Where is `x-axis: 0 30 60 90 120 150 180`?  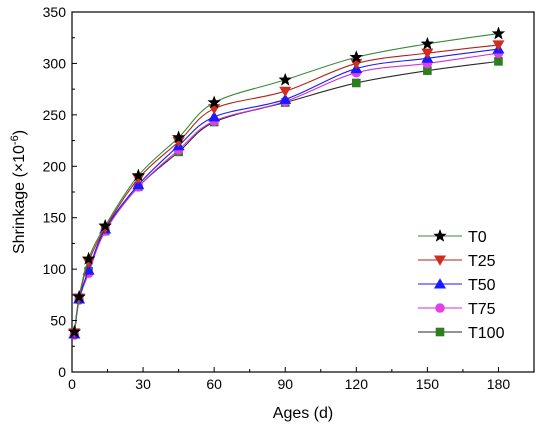 x-axis: 0 30 60 90 120 150 180 is located at coordinates (289, 379).